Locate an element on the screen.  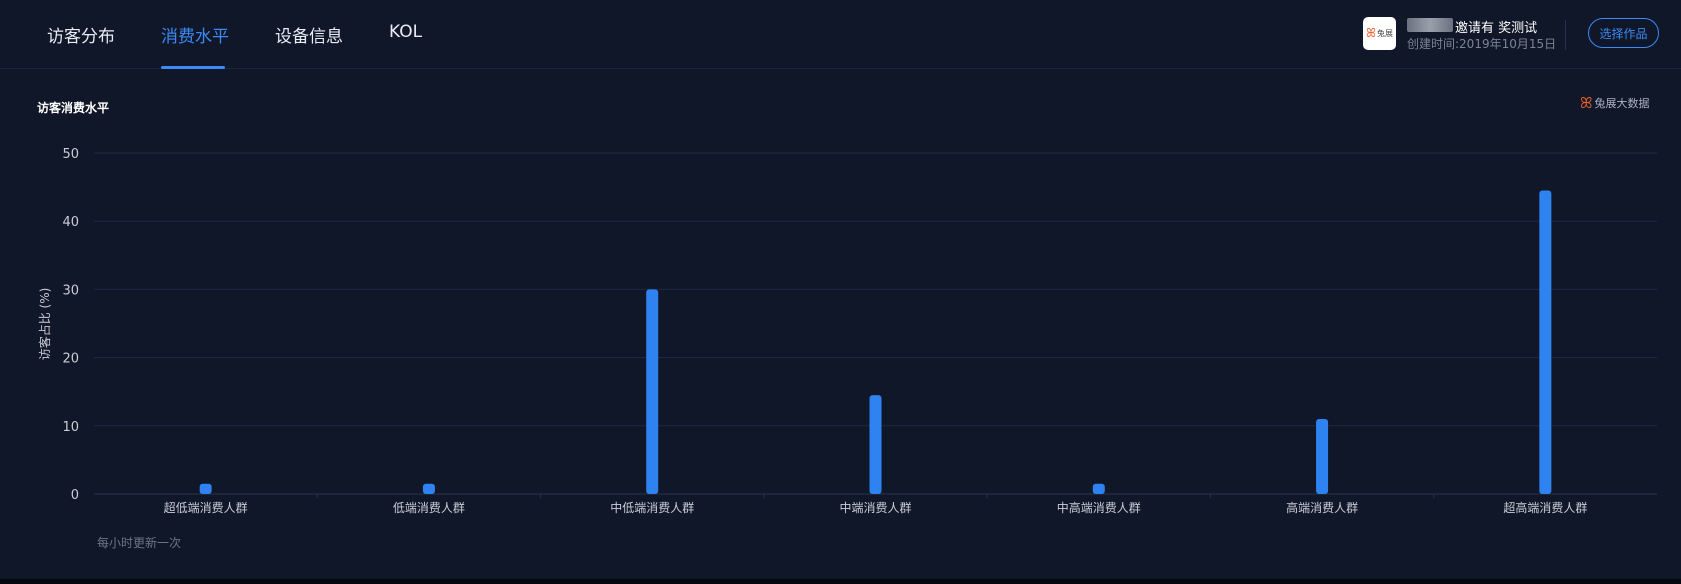
work-thumbnail: ꕤ 兔展 is located at coordinates (1379, 33).